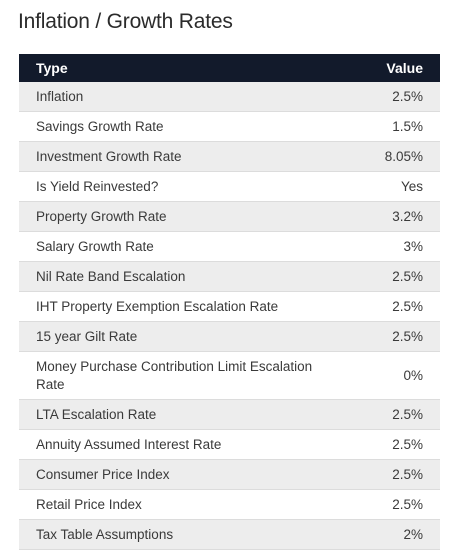  Describe the element at coordinates (229, 505) in the screenshot. I see `table-row: Retail Price Index 2.5%` at that location.